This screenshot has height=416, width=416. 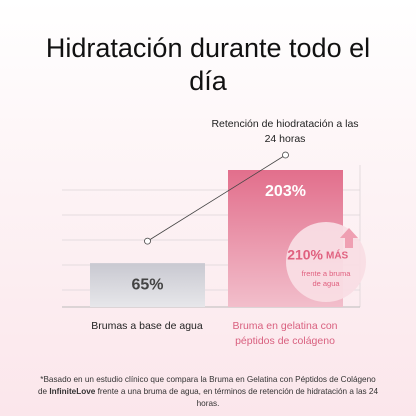 I want to click on badge-note: frente a bruma de agua, so click(x=327, y=278).